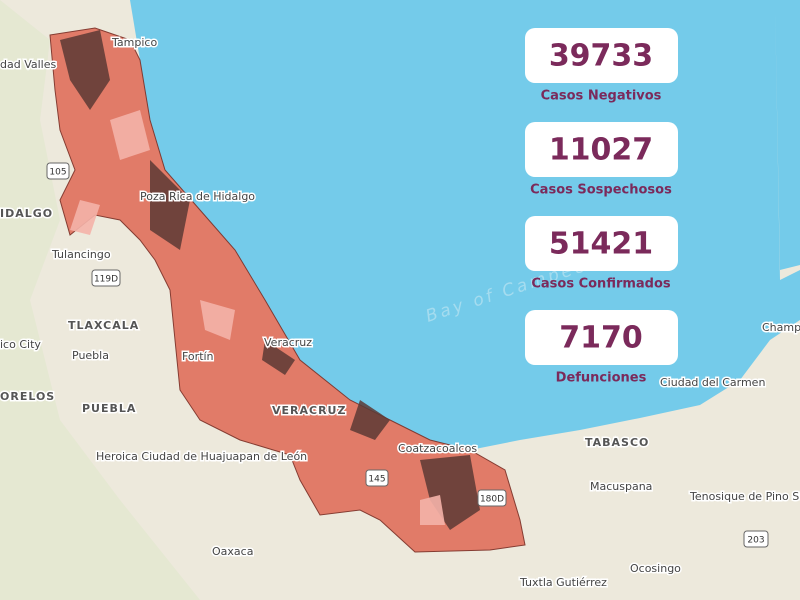  What do you see at coordinates (621, 486) in the screenshot?
I see `city-label: Macuspana` at bounding box center [621, 486].